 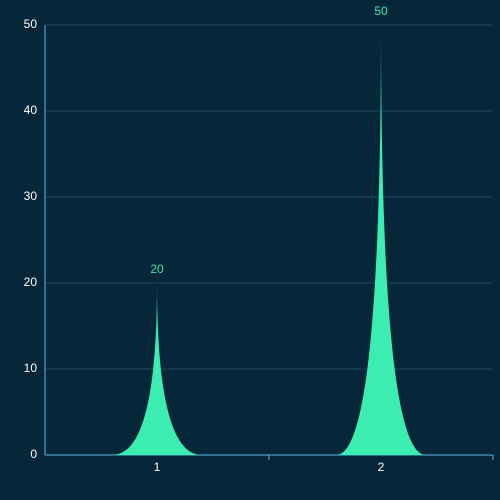 What do you see at coordinates (157, 369) in the screenshot?
I see `spike-bar` at bounding box center [157, 369].